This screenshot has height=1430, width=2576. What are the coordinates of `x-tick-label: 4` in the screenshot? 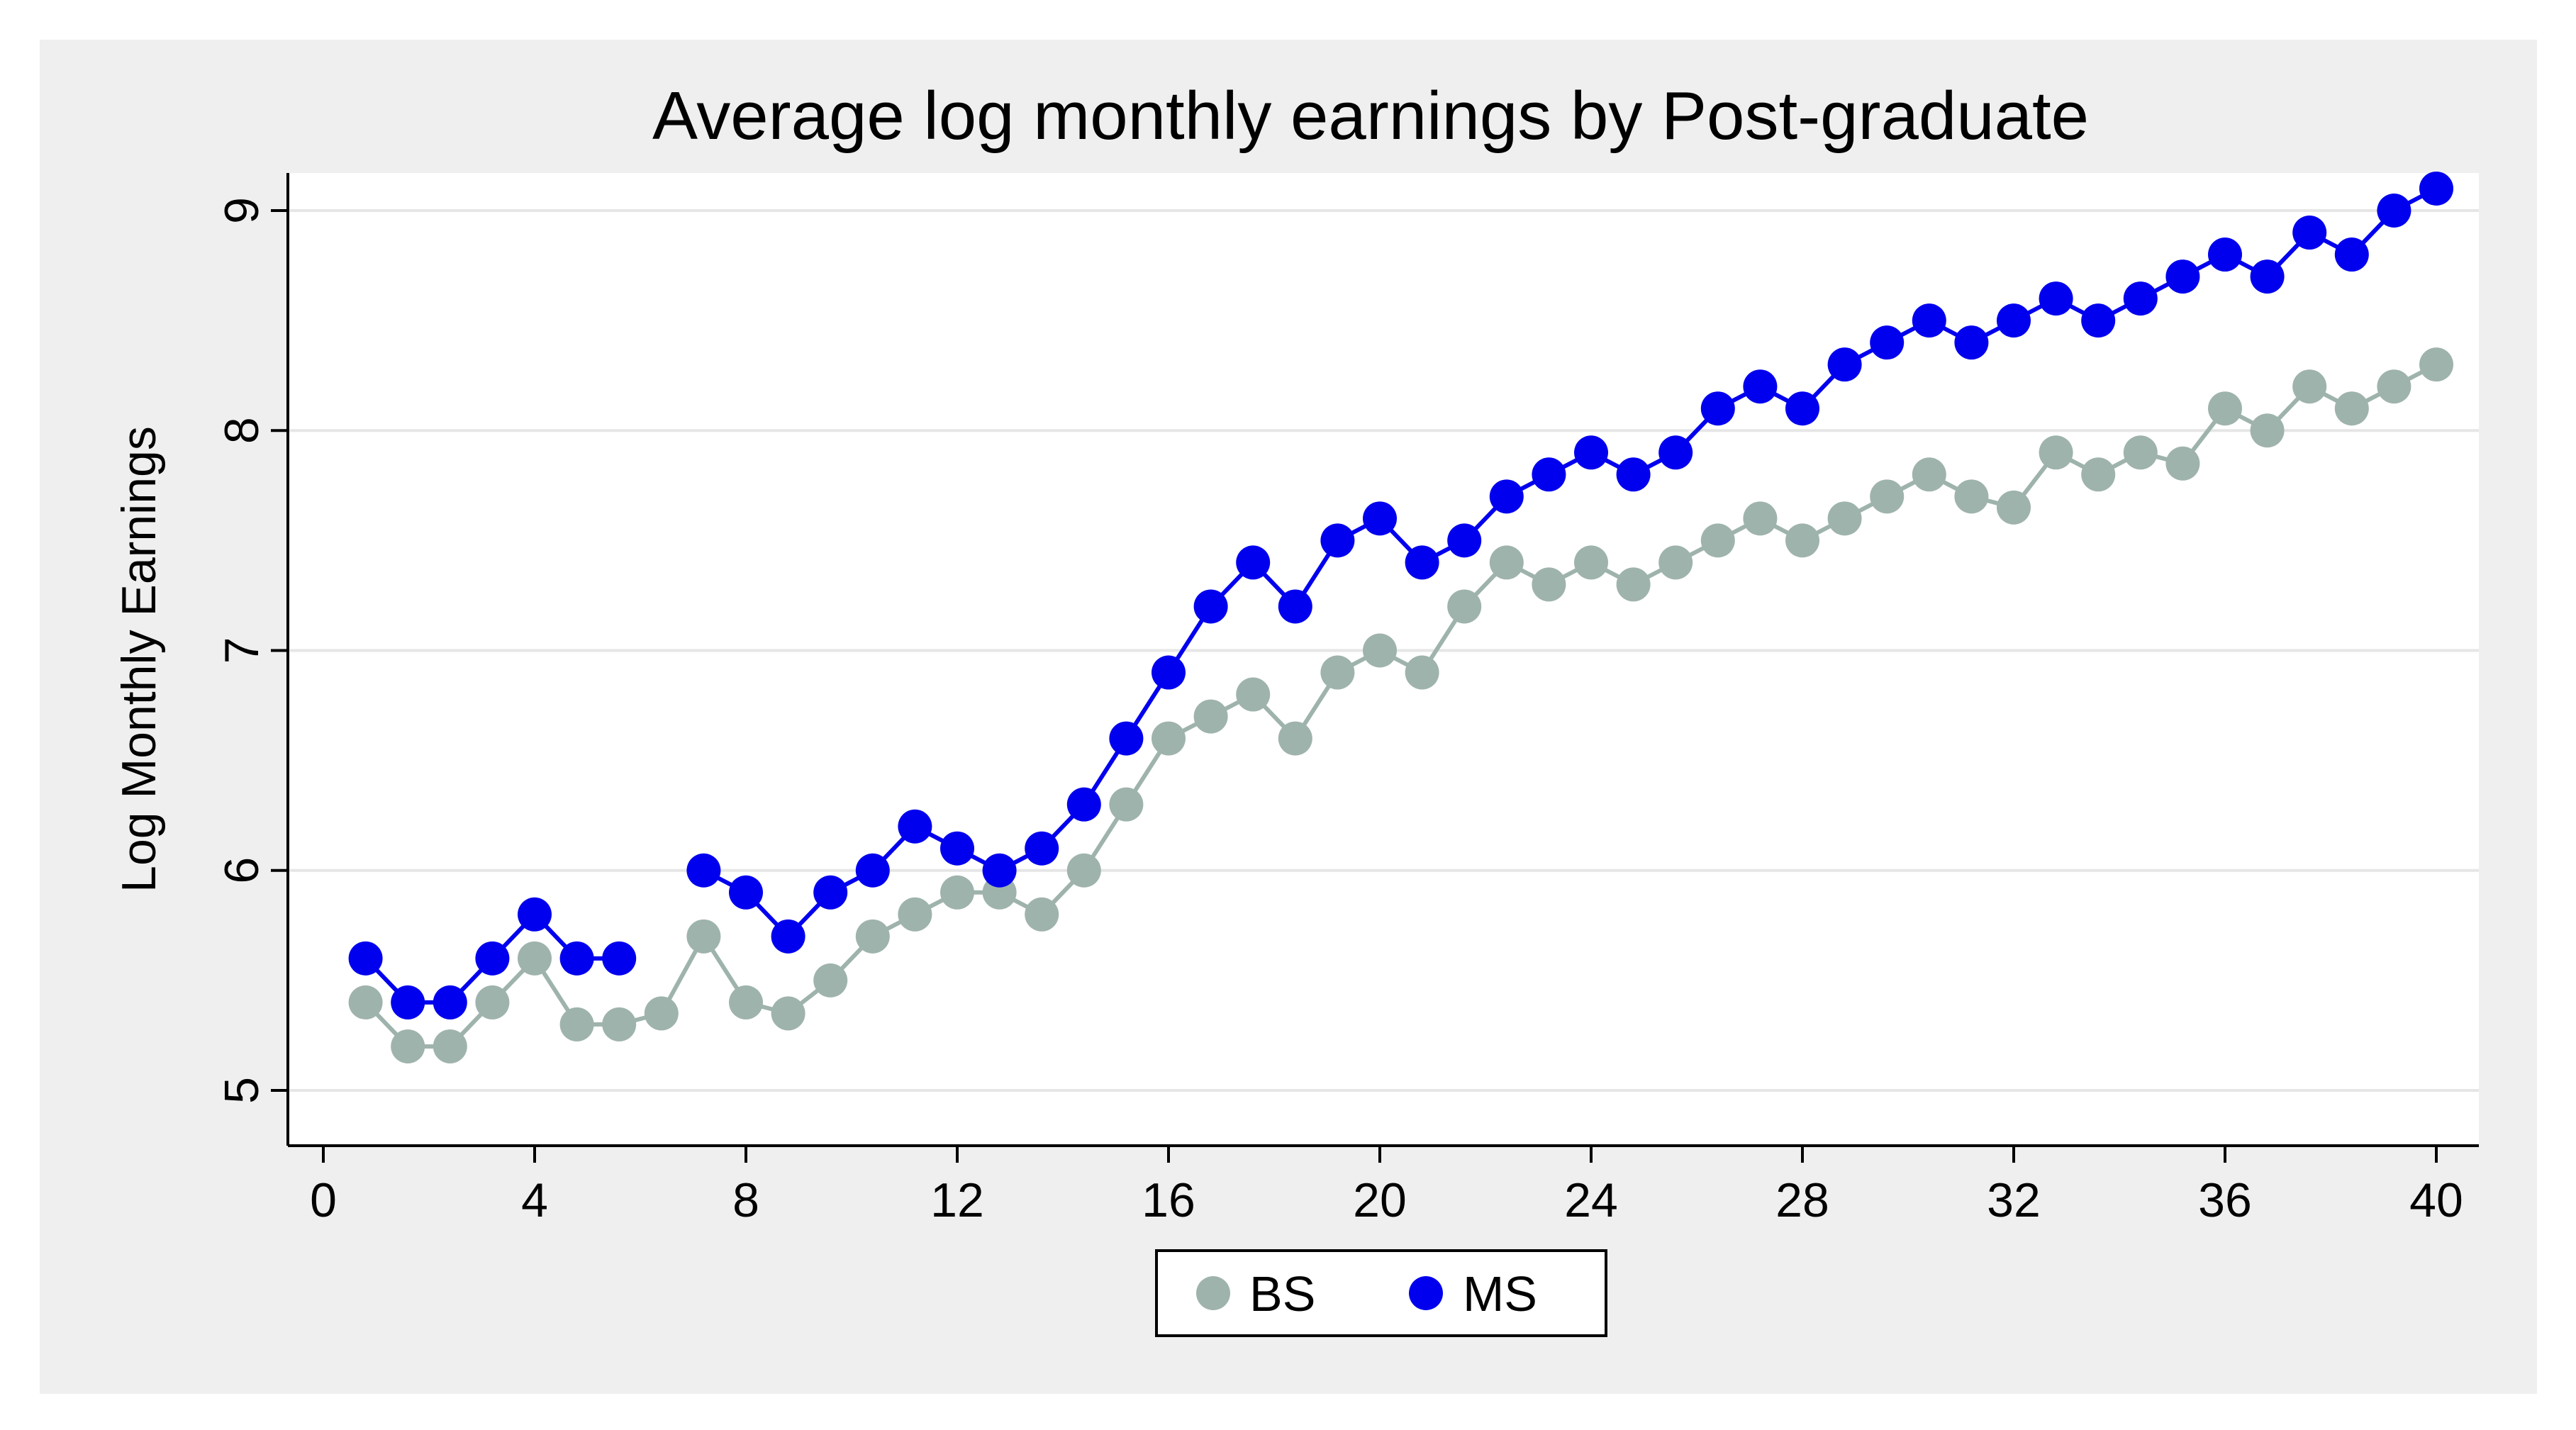 It's located at (534, 1200).